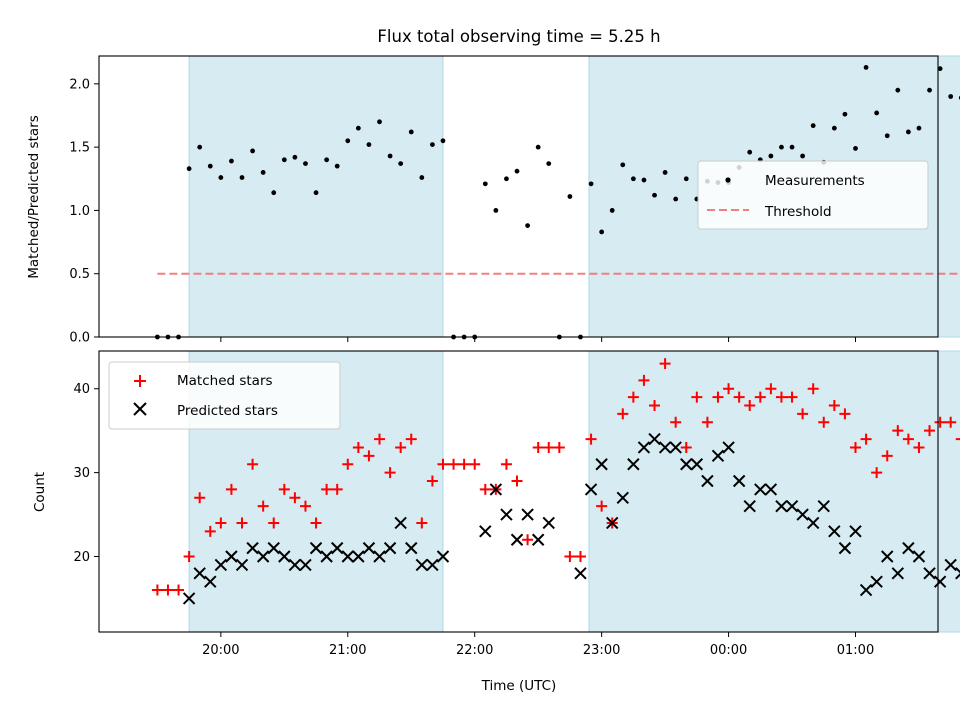 This screenshot has width=960, height=720. Describe the element at coordinates (813, 195) in the screenshot. I see `top-legend: Measurements Threshold` at that location.